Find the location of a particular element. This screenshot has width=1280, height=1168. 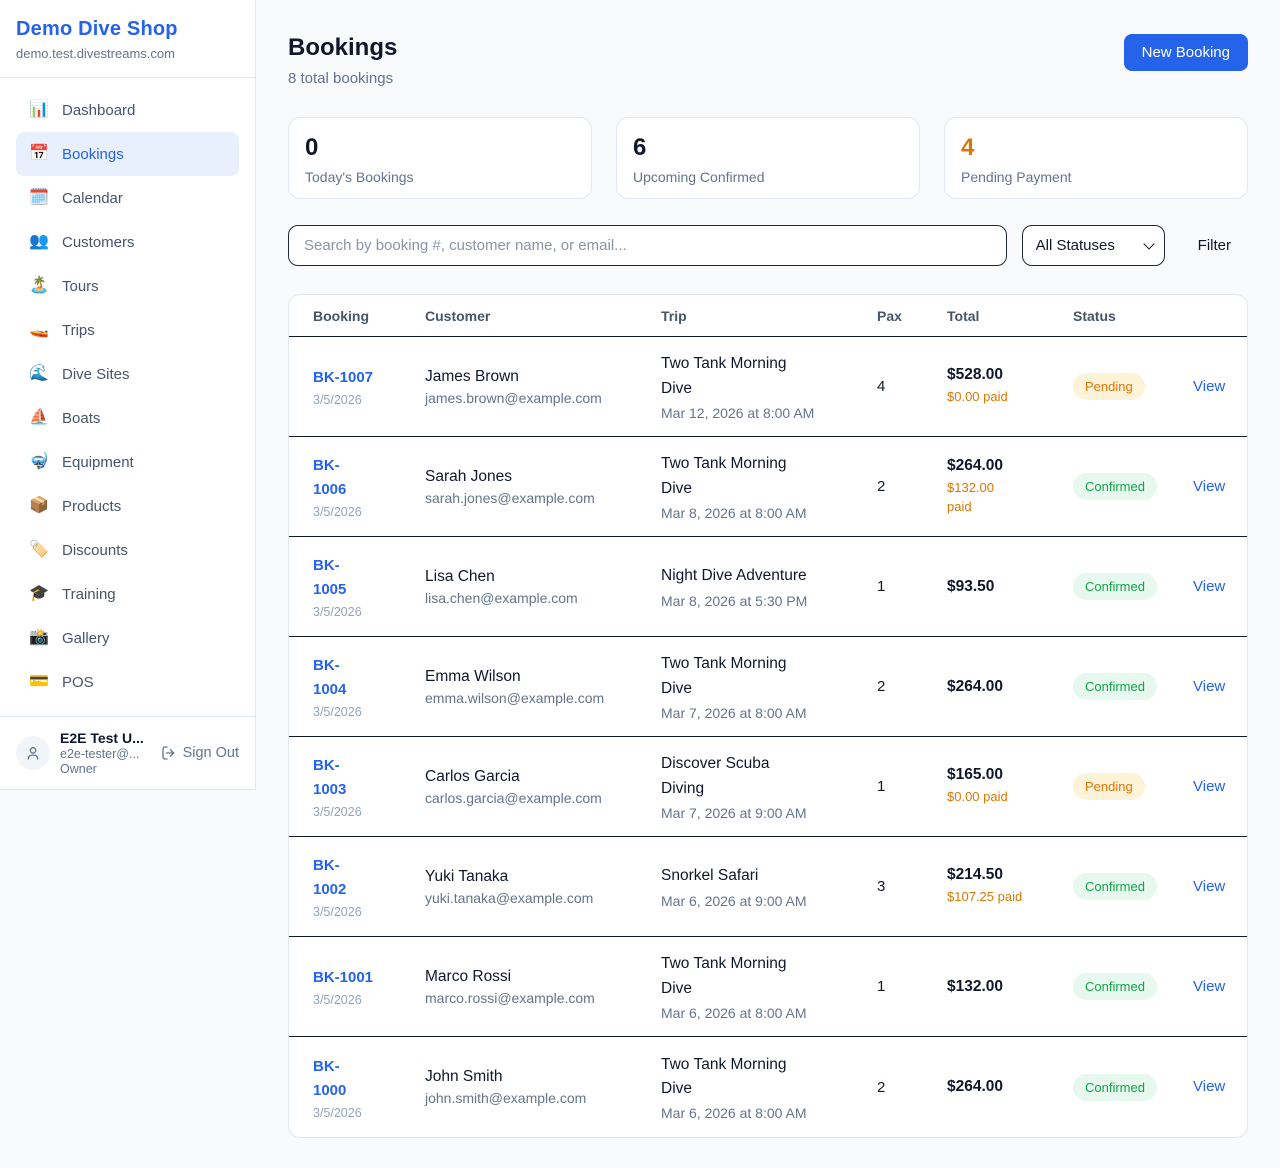

sidebar-item-label: Equipment is located at coordinates (98, 462).